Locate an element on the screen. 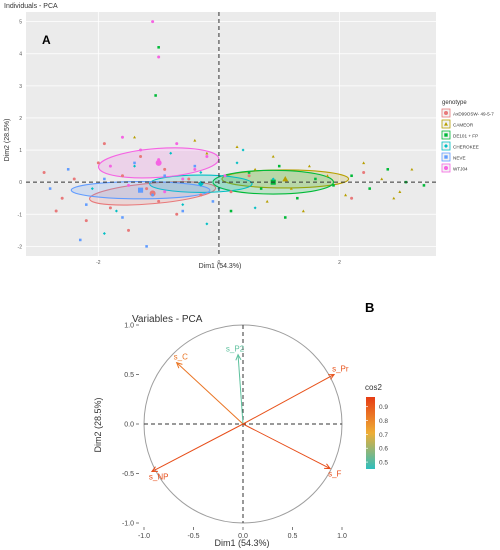 The width and height of the screenshot is (500, 550). legend-label: NEVE is located at coordinates (459, 158).